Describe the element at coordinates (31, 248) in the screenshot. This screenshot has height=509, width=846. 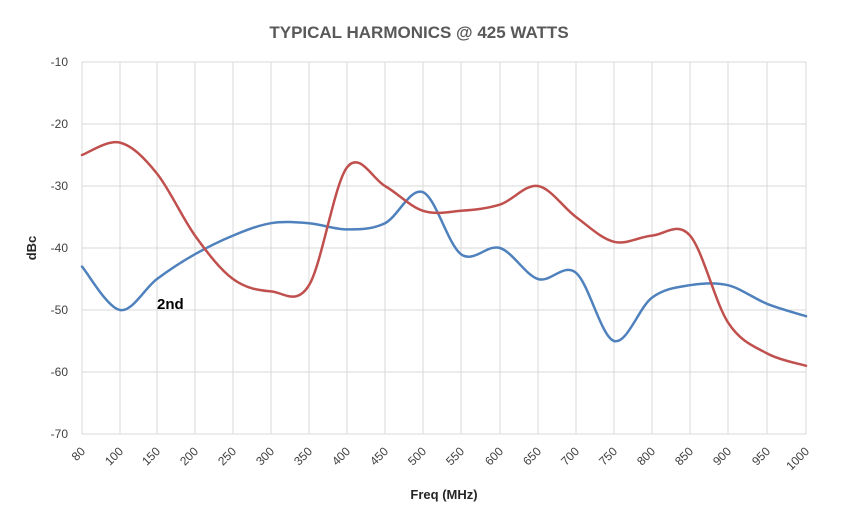
I see `y-axis-title: dBc` at that location.